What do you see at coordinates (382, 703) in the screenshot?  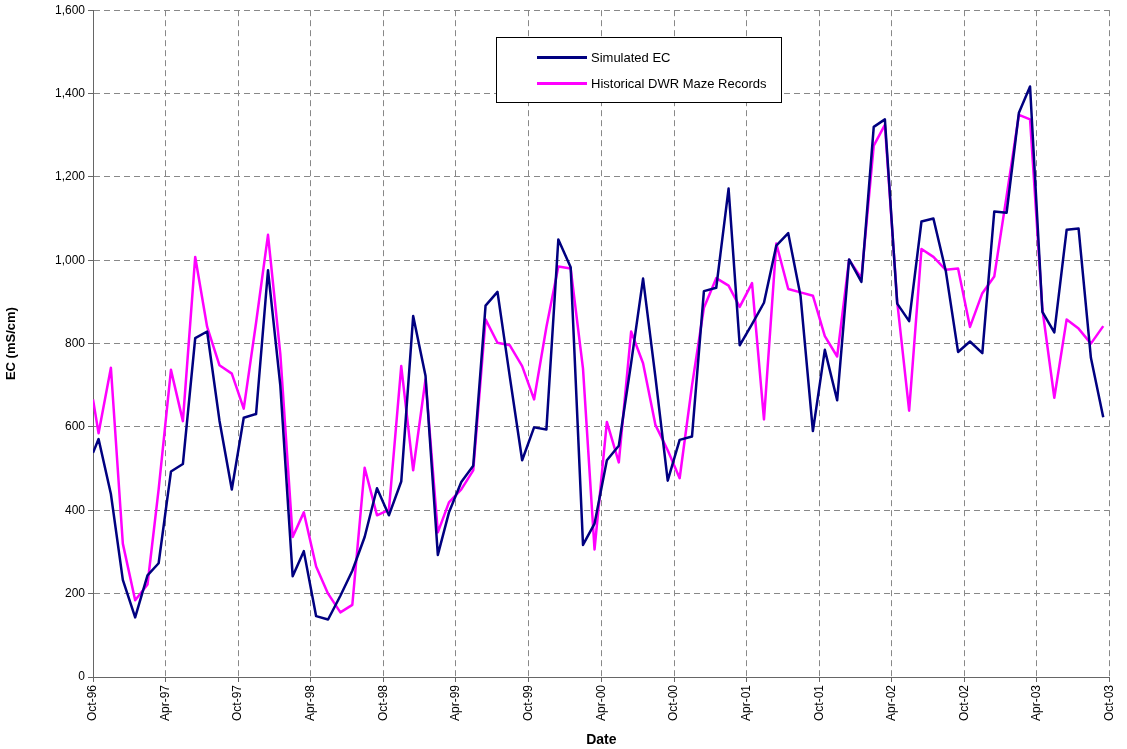 I see `x-tick-label: Oct-98` at bounding box center [382, 703].